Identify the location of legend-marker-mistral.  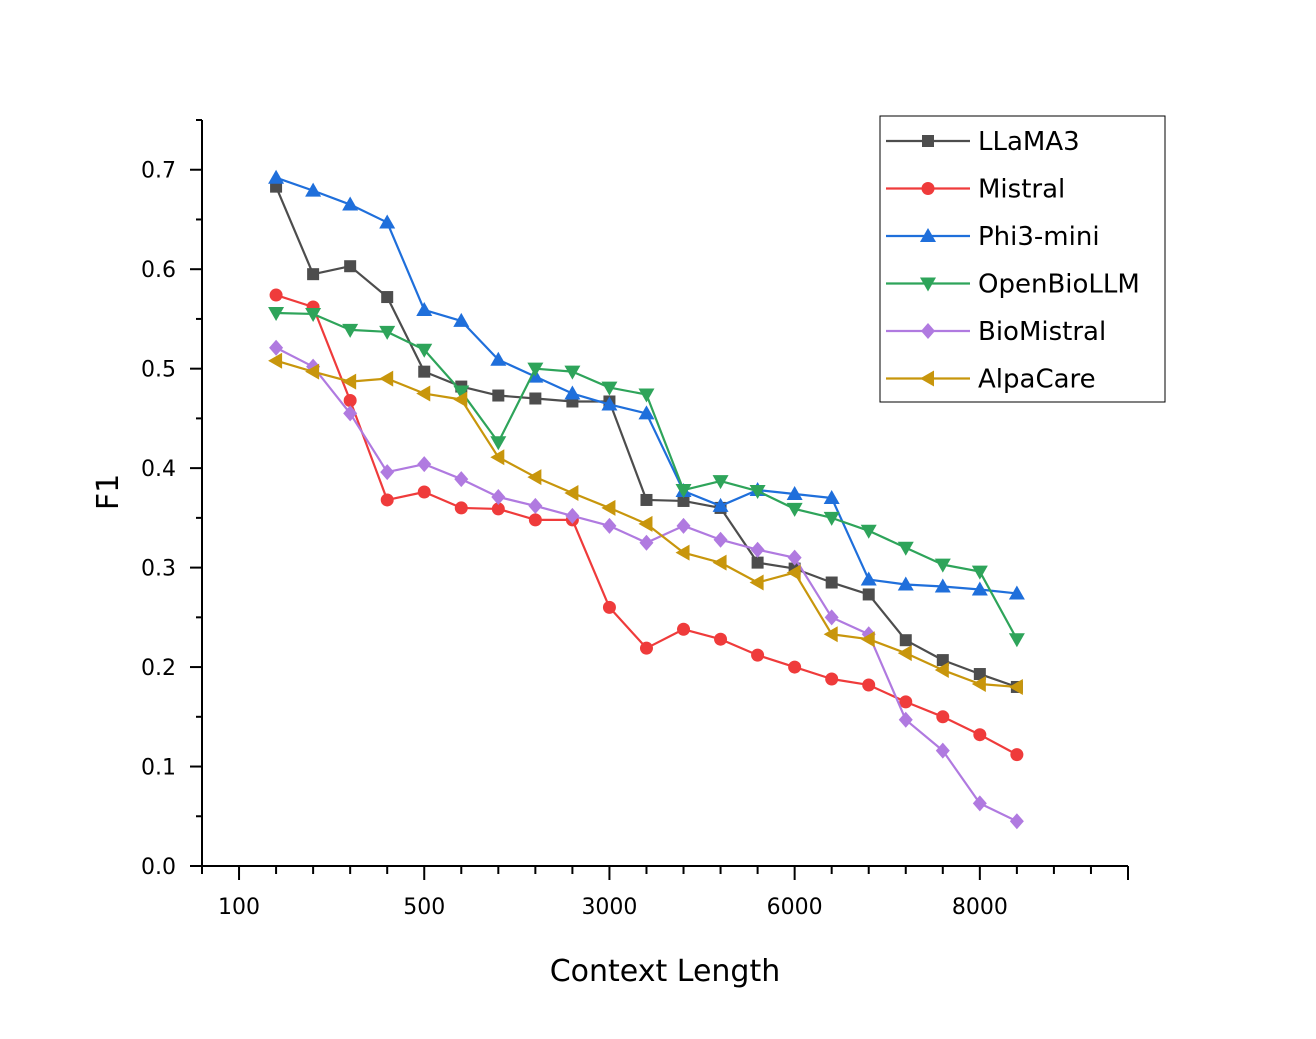
(928, 188).